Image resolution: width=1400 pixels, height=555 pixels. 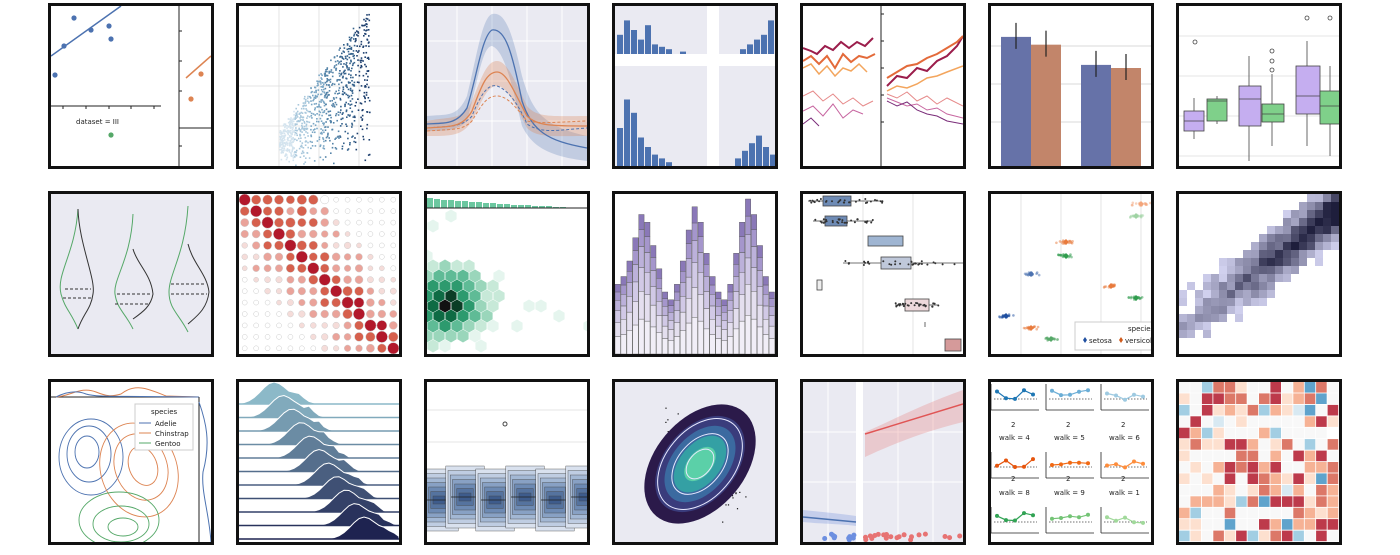 I want to click on box-strip-boxes, so click(x=885, y=273).